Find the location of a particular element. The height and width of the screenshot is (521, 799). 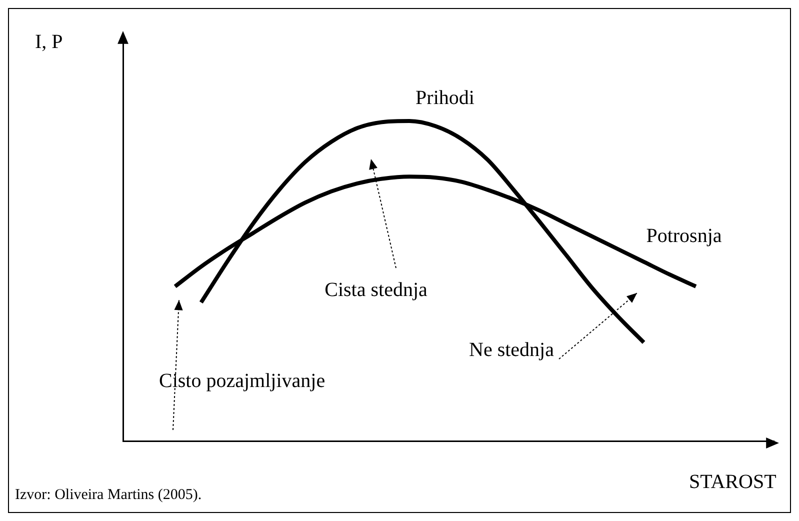

annotation: Ne stednja is located at coordinates (511, 350).